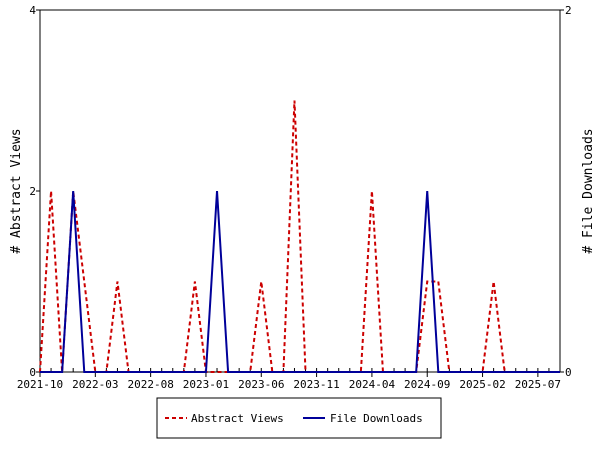  I want to click on legend-box, so click(299, 418).